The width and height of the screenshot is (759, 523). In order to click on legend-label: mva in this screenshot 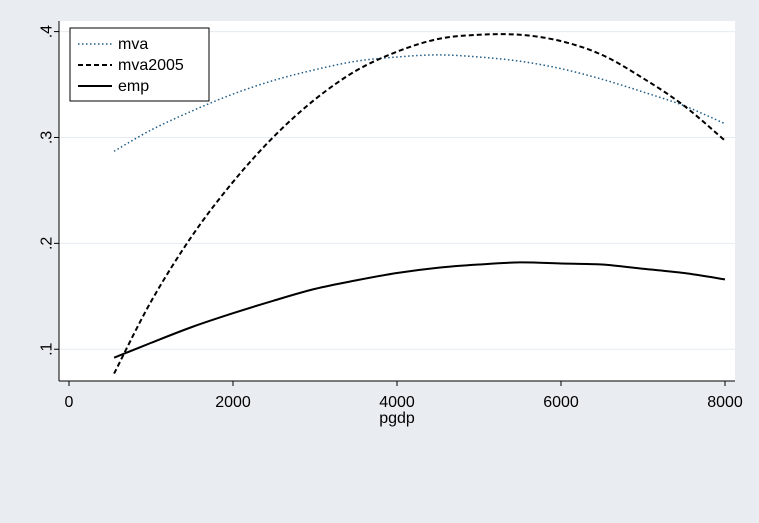, I will do `click(133, 44)`.